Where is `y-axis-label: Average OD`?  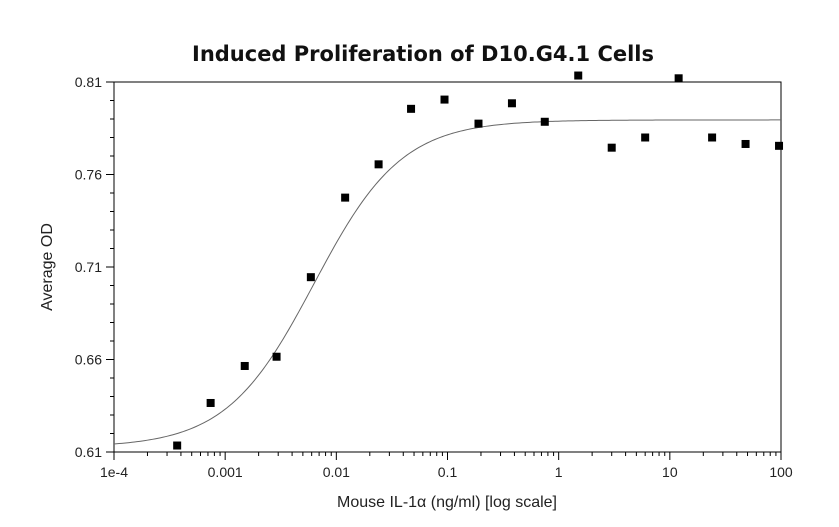 y-axis-label: Average OD is located at coordinates (47, 267).